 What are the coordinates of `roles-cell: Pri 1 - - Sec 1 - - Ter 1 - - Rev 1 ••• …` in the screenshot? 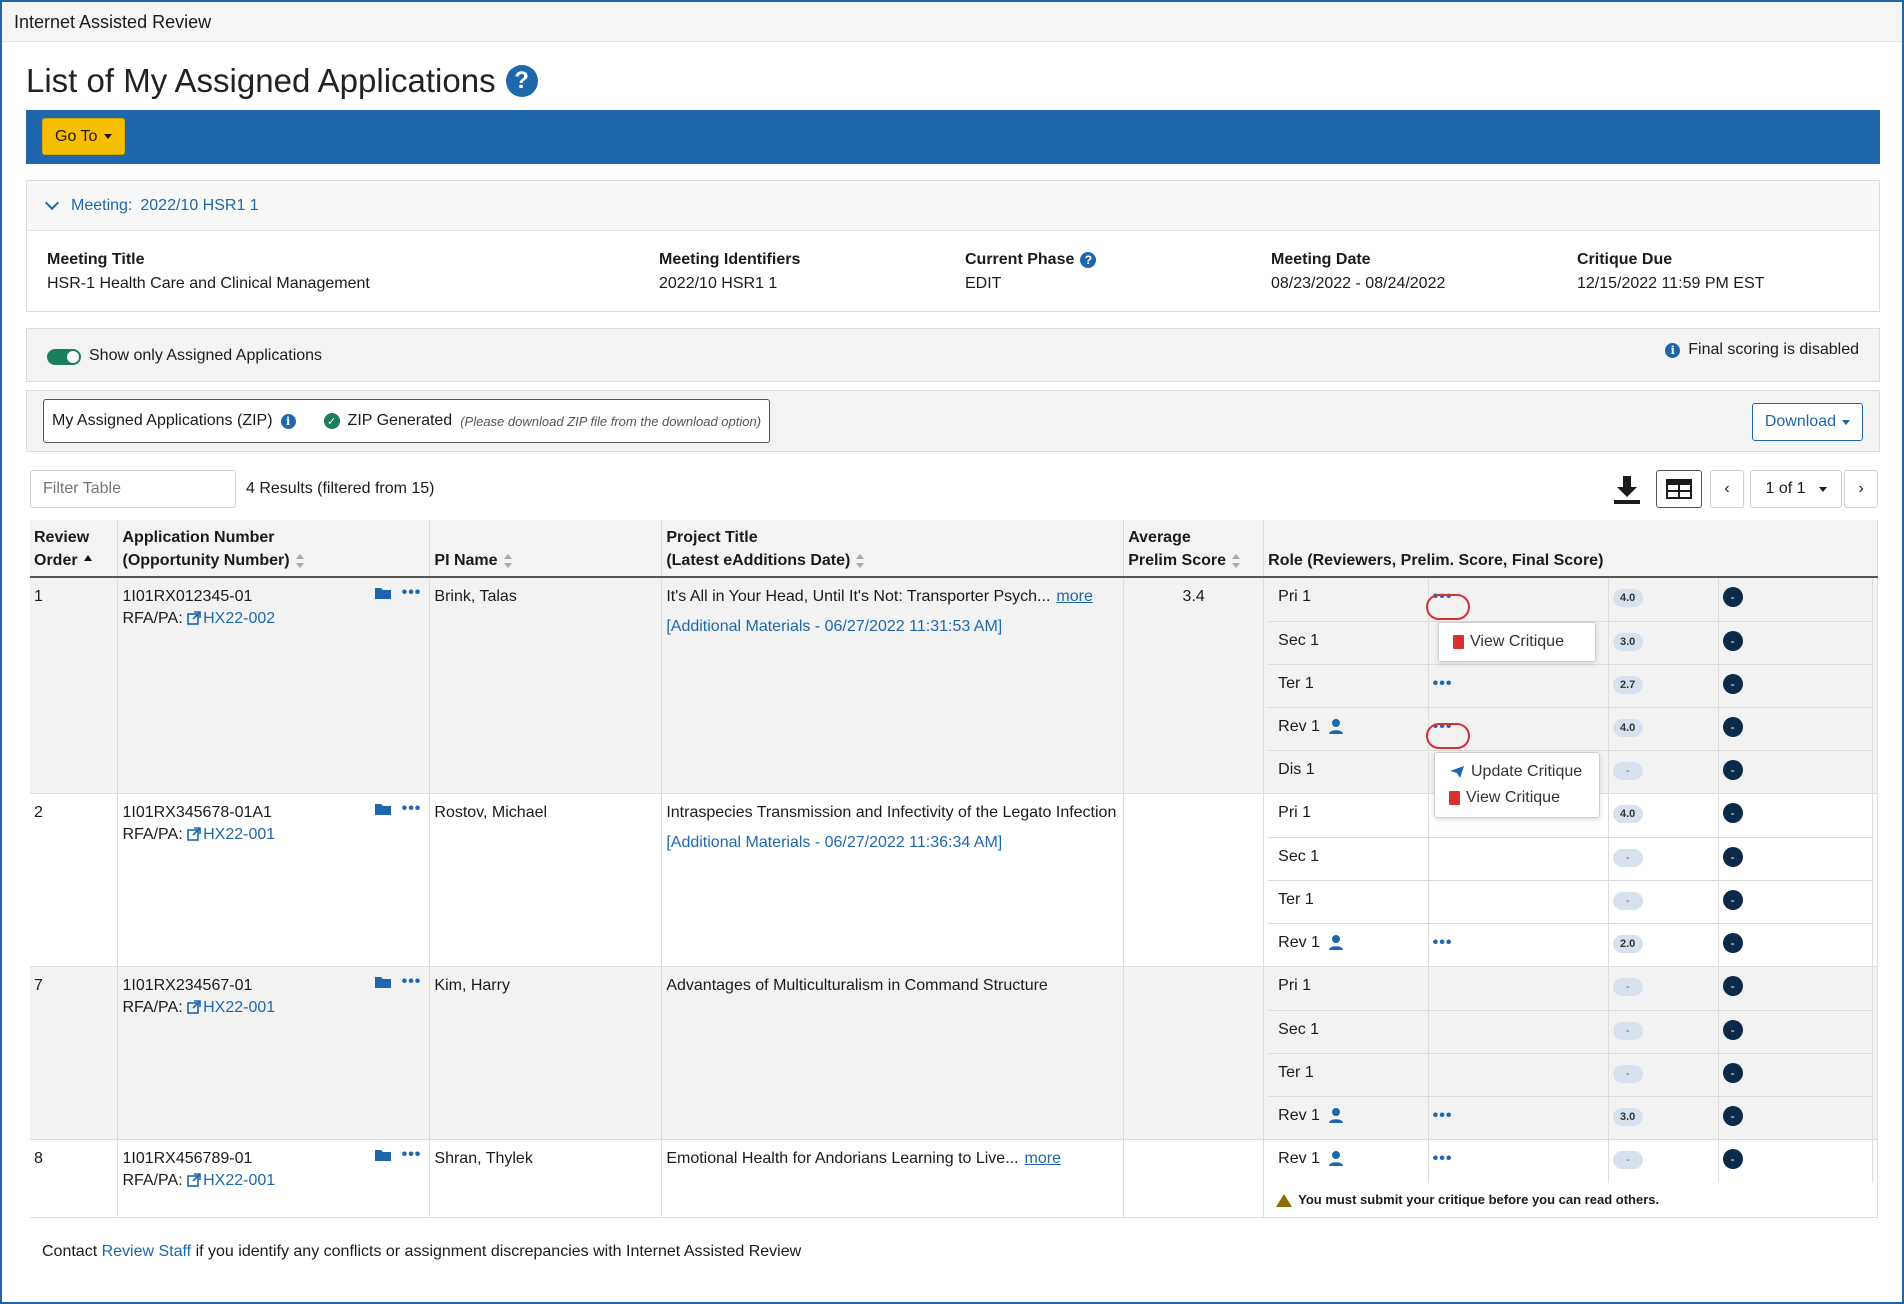 It's located at (1570, 1053).